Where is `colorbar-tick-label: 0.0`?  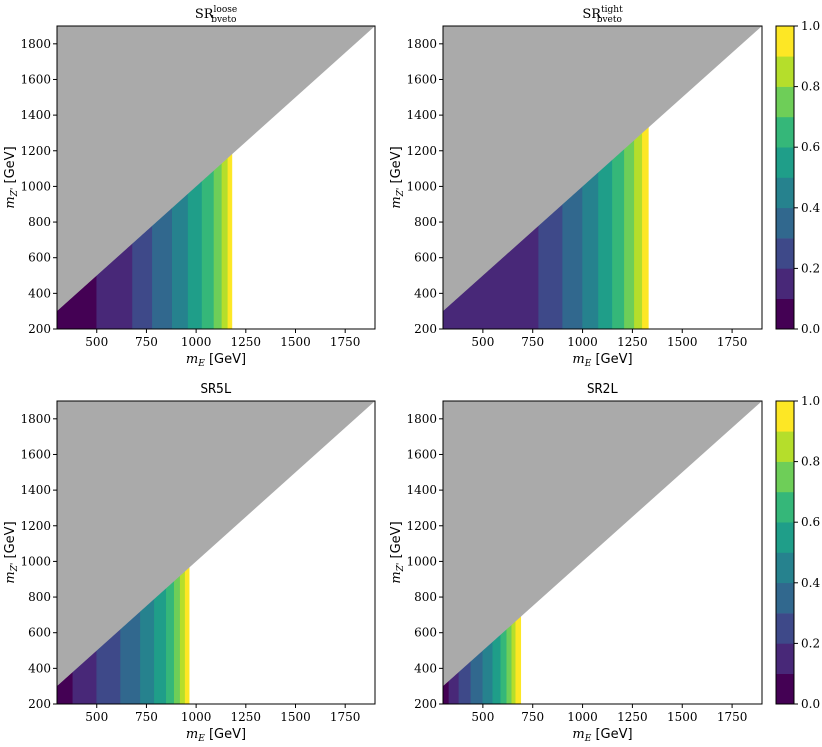 colorbar-tick-label: 0.0 is located at coordinates (810, 704).